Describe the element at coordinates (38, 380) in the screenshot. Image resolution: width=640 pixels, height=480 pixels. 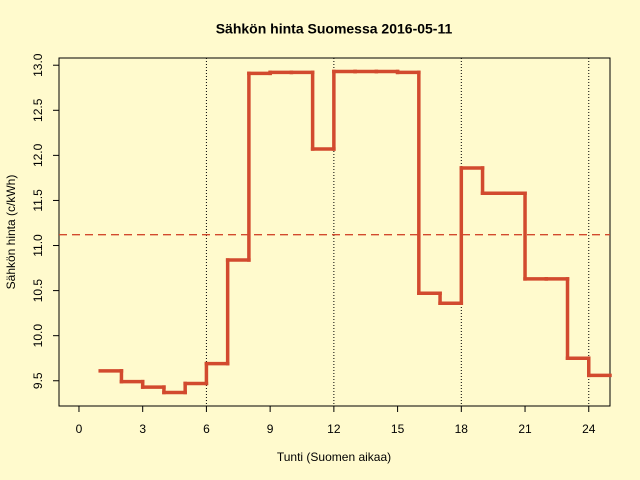
I see `y-tick-label: 9.5` at that location.